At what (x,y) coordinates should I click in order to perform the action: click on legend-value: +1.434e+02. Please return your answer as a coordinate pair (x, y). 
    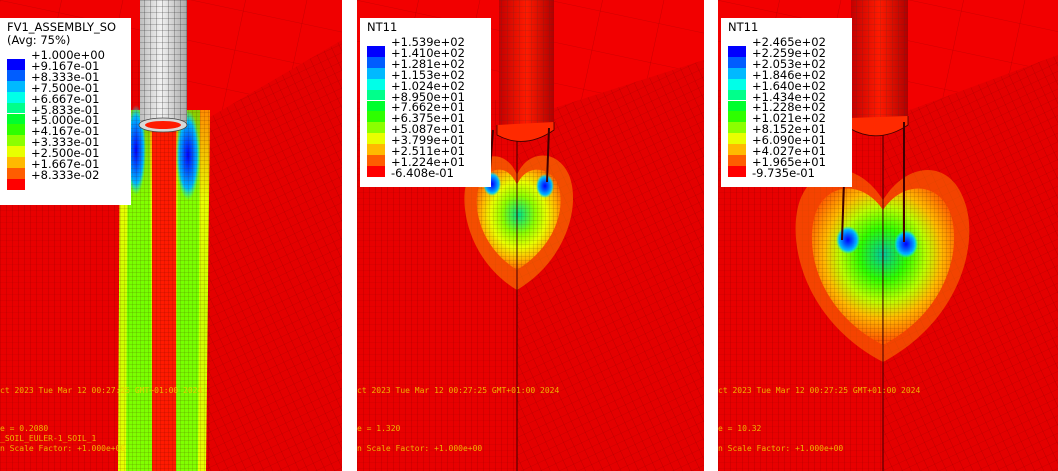
    Looking at the image, I should click on (789, 96).